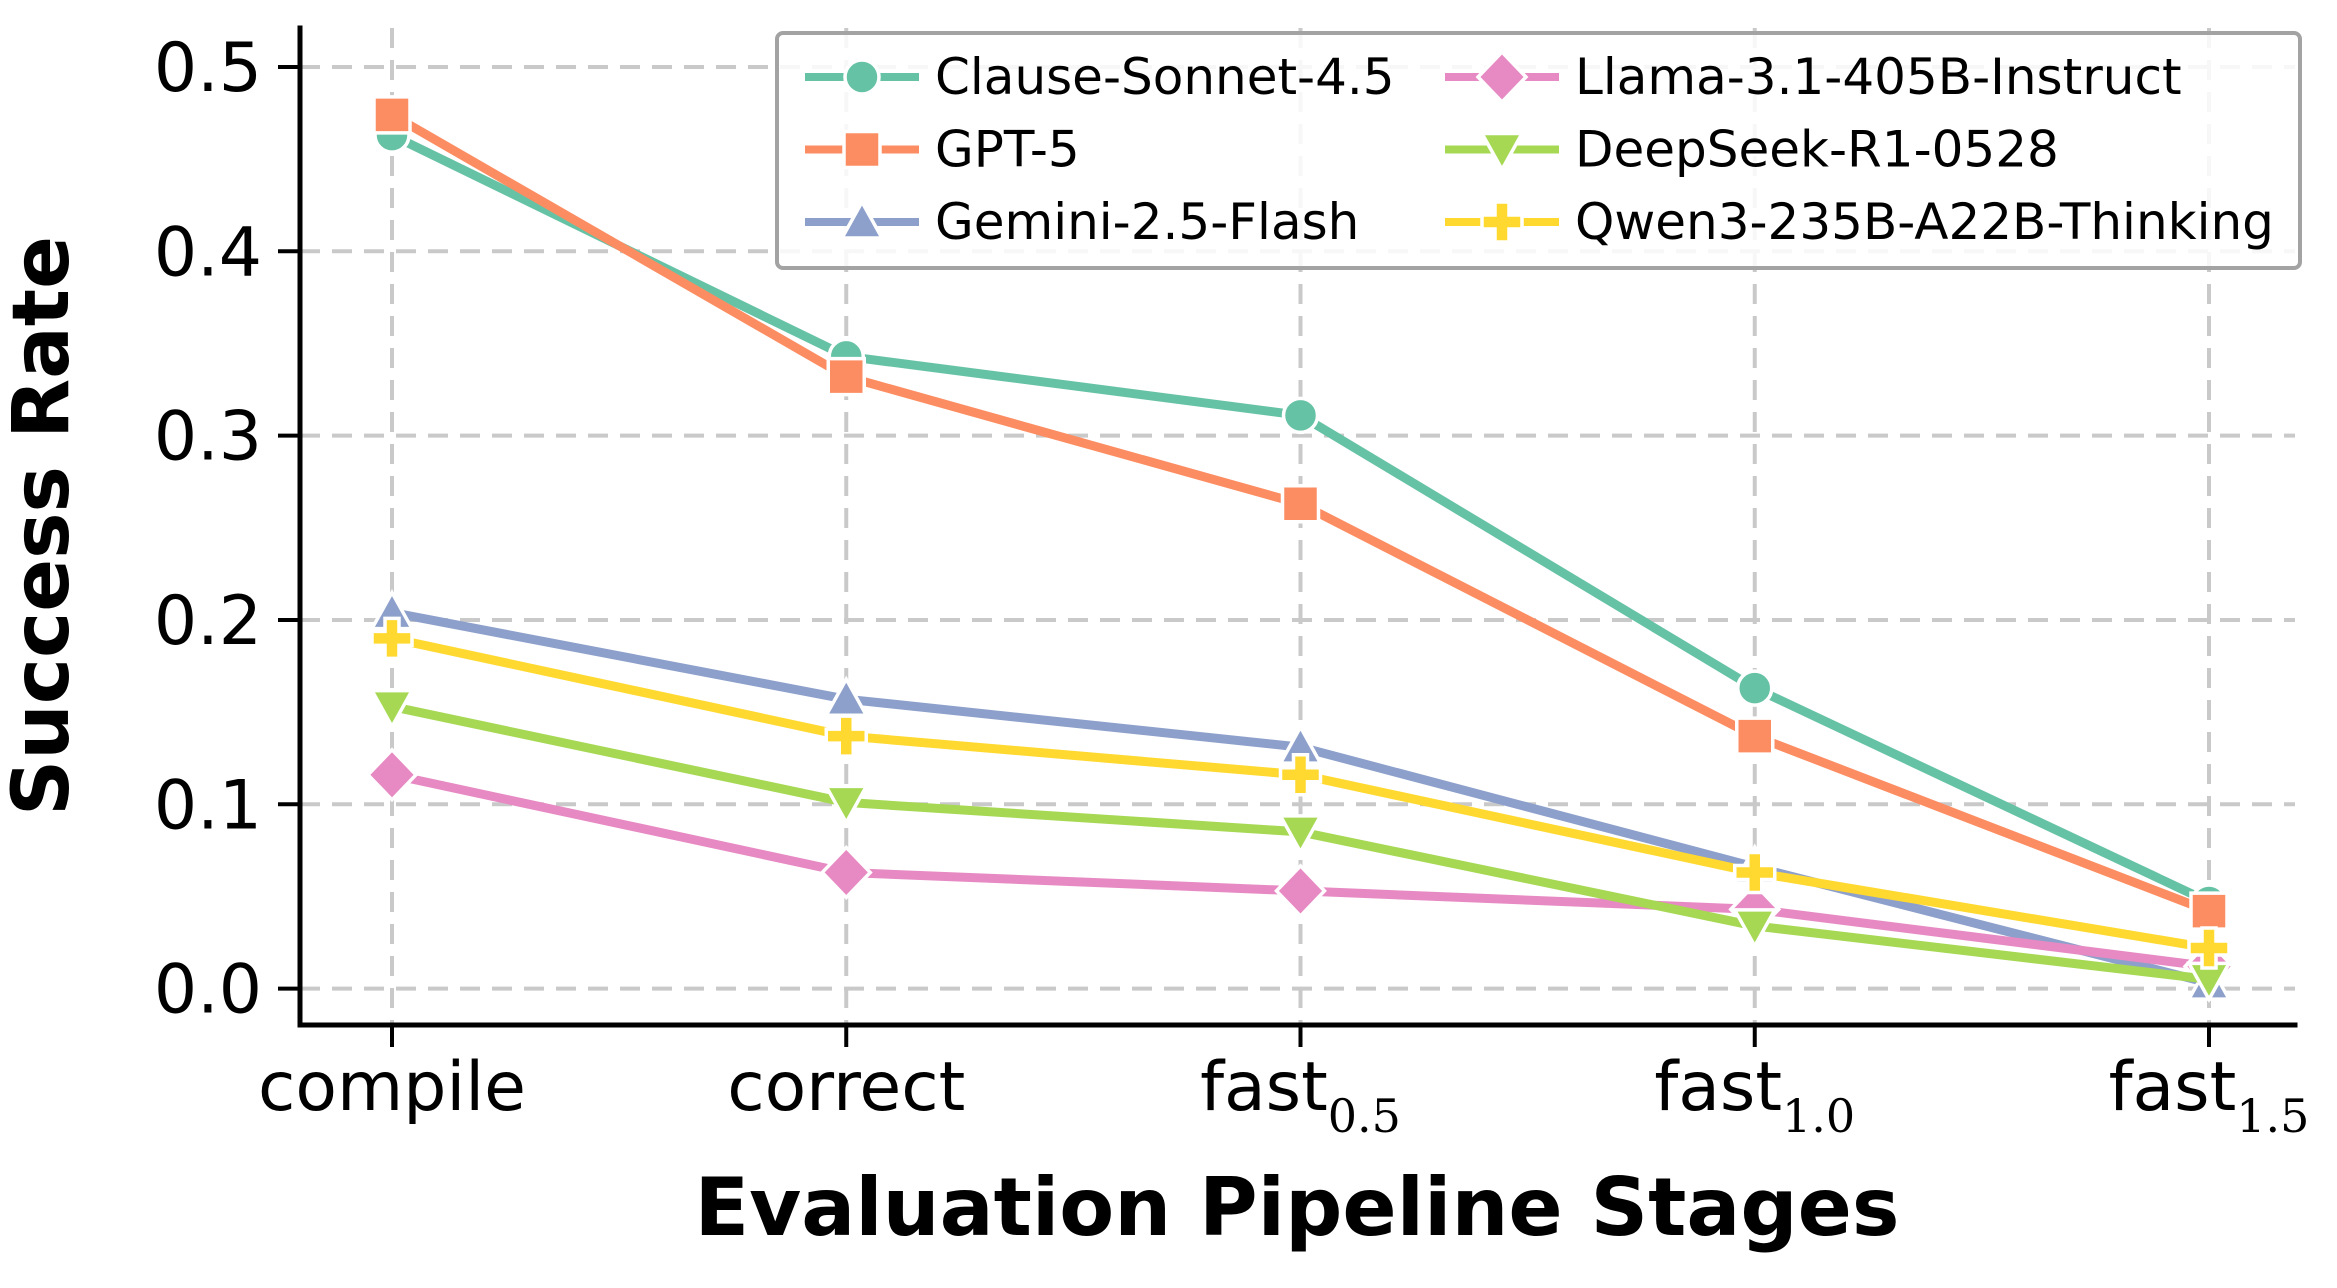 Image resolution: width=2337 pixels, height=1288 pixels. What do you see at coordinates (1296, 1207) in the screenshot?
I see `x-axis-title: Evaluation Pipeline Stages` at bounding box center [1296, 1207].